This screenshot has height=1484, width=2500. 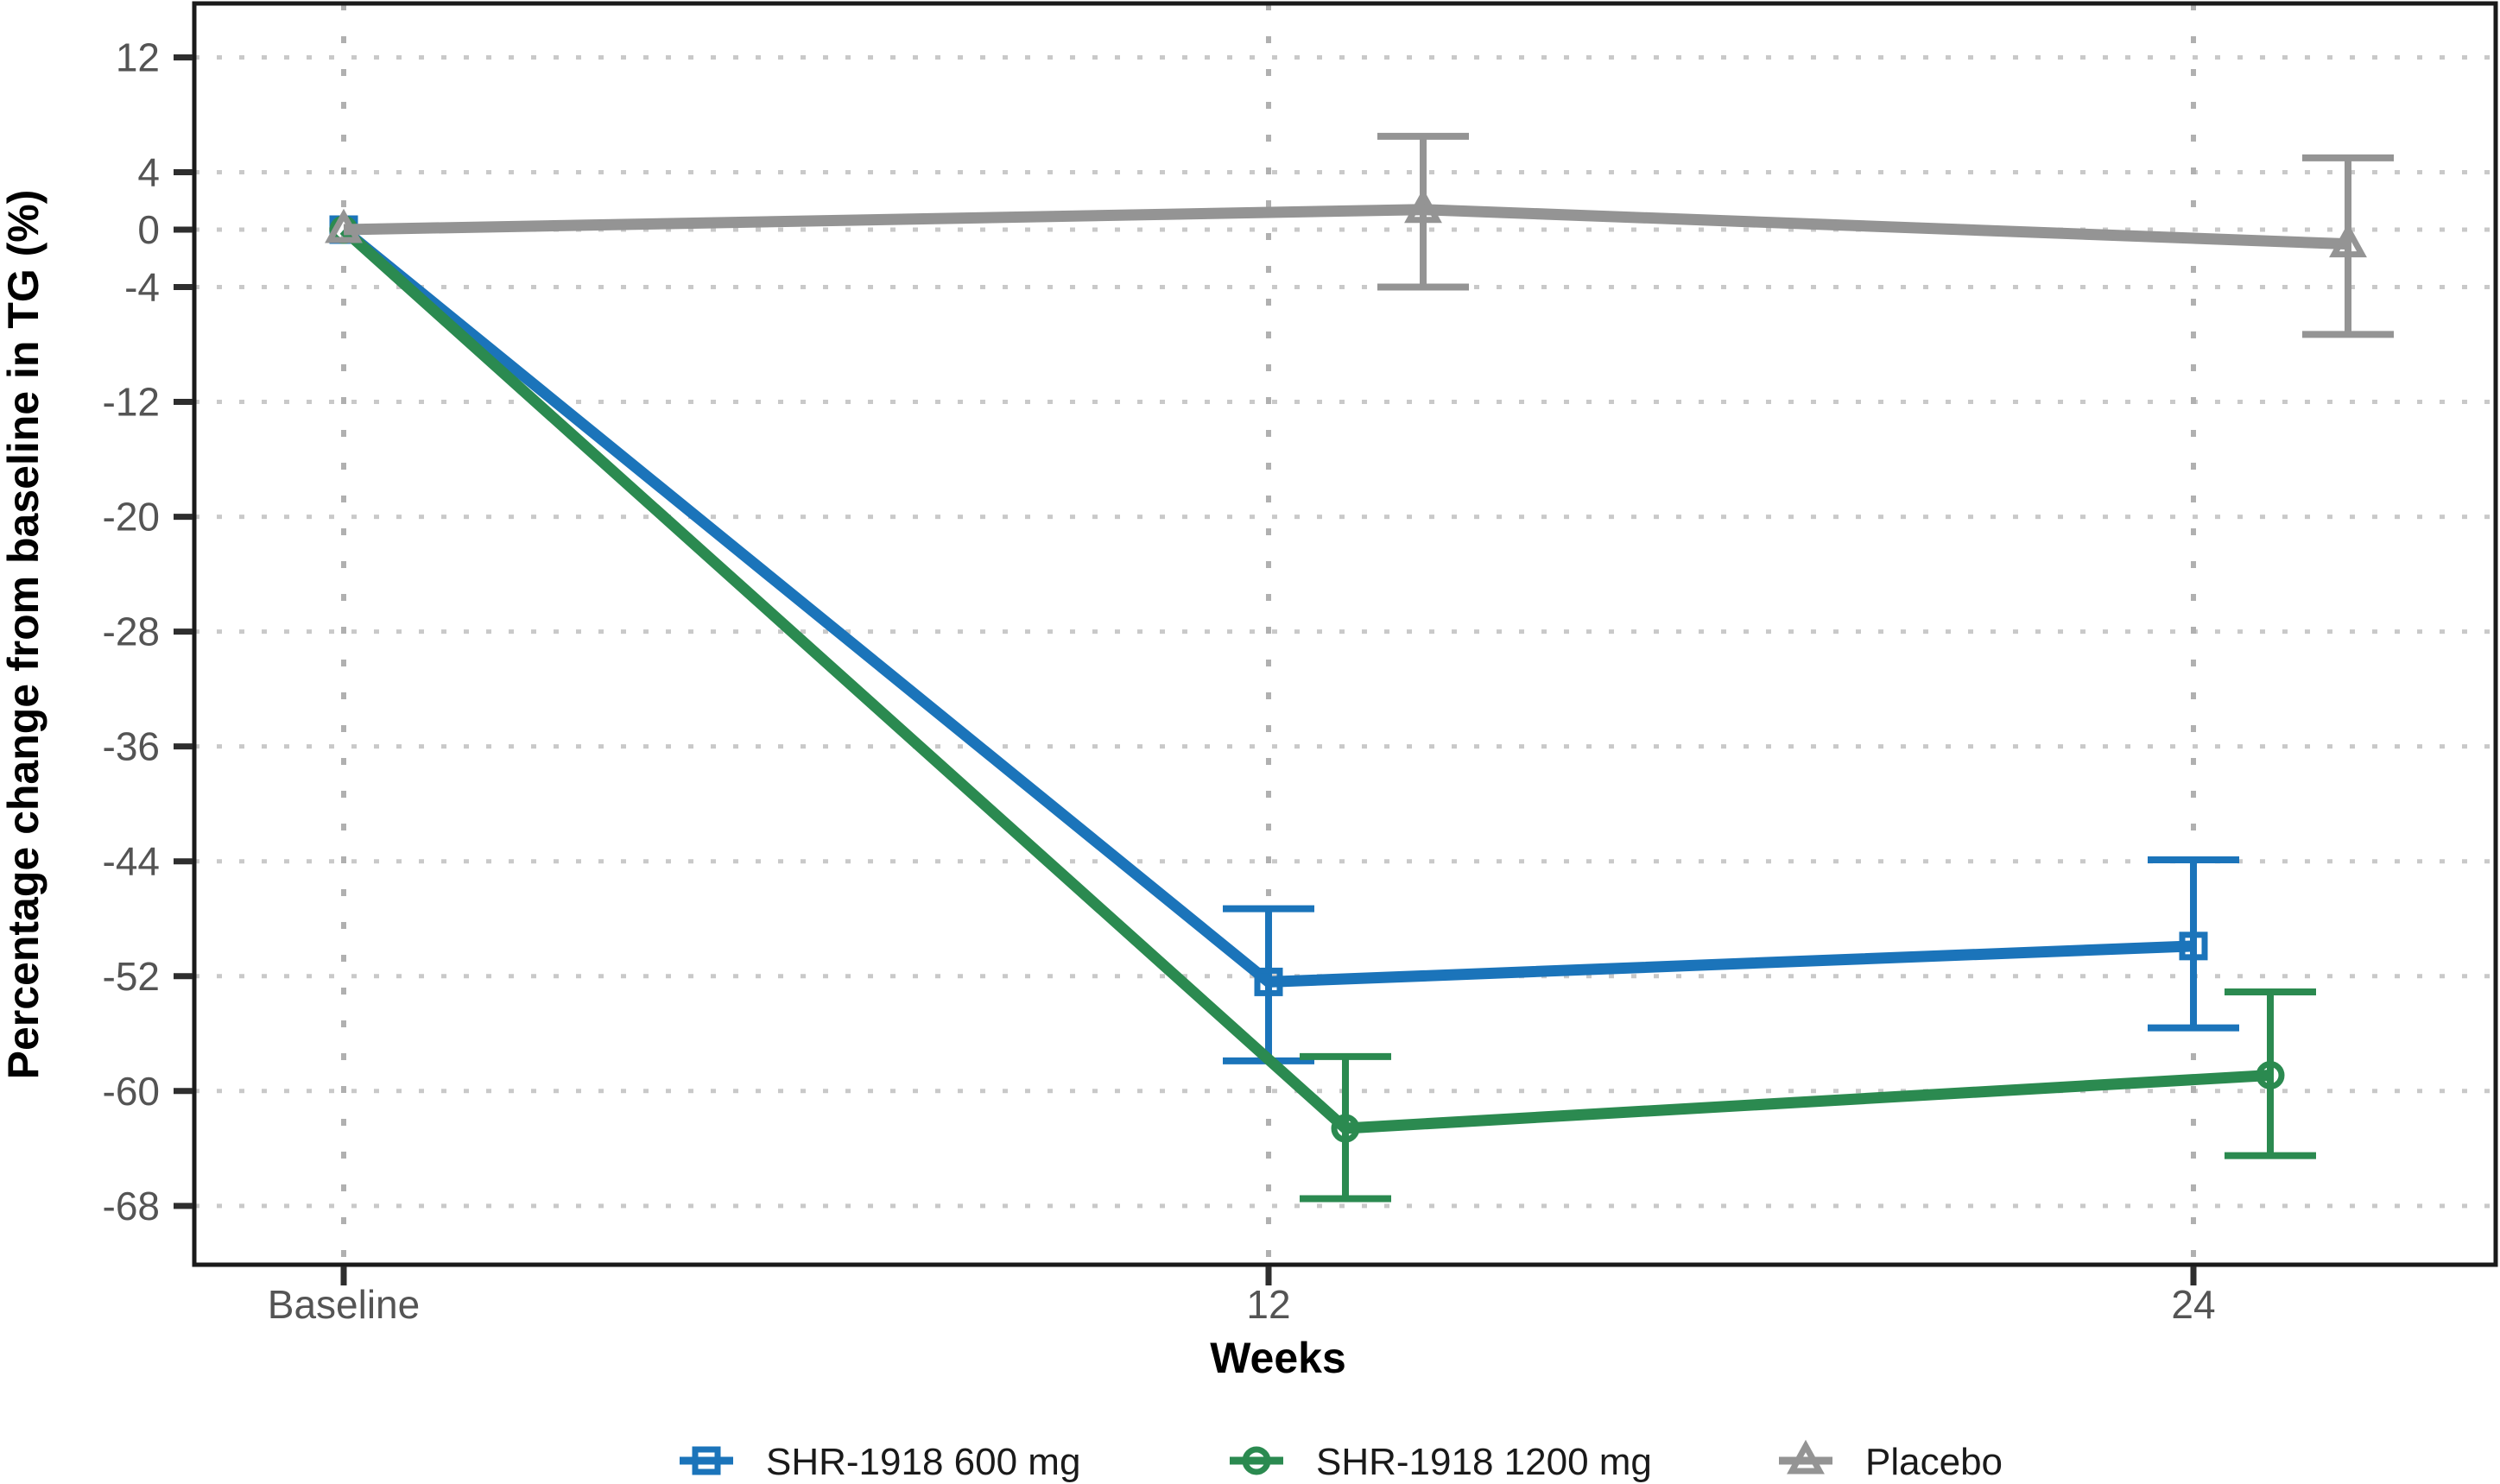 What do you see at coordinates (344, 1304) in the screenshot?
I see `x-tick-label: Baseline` at bounding box center [344, 1304].